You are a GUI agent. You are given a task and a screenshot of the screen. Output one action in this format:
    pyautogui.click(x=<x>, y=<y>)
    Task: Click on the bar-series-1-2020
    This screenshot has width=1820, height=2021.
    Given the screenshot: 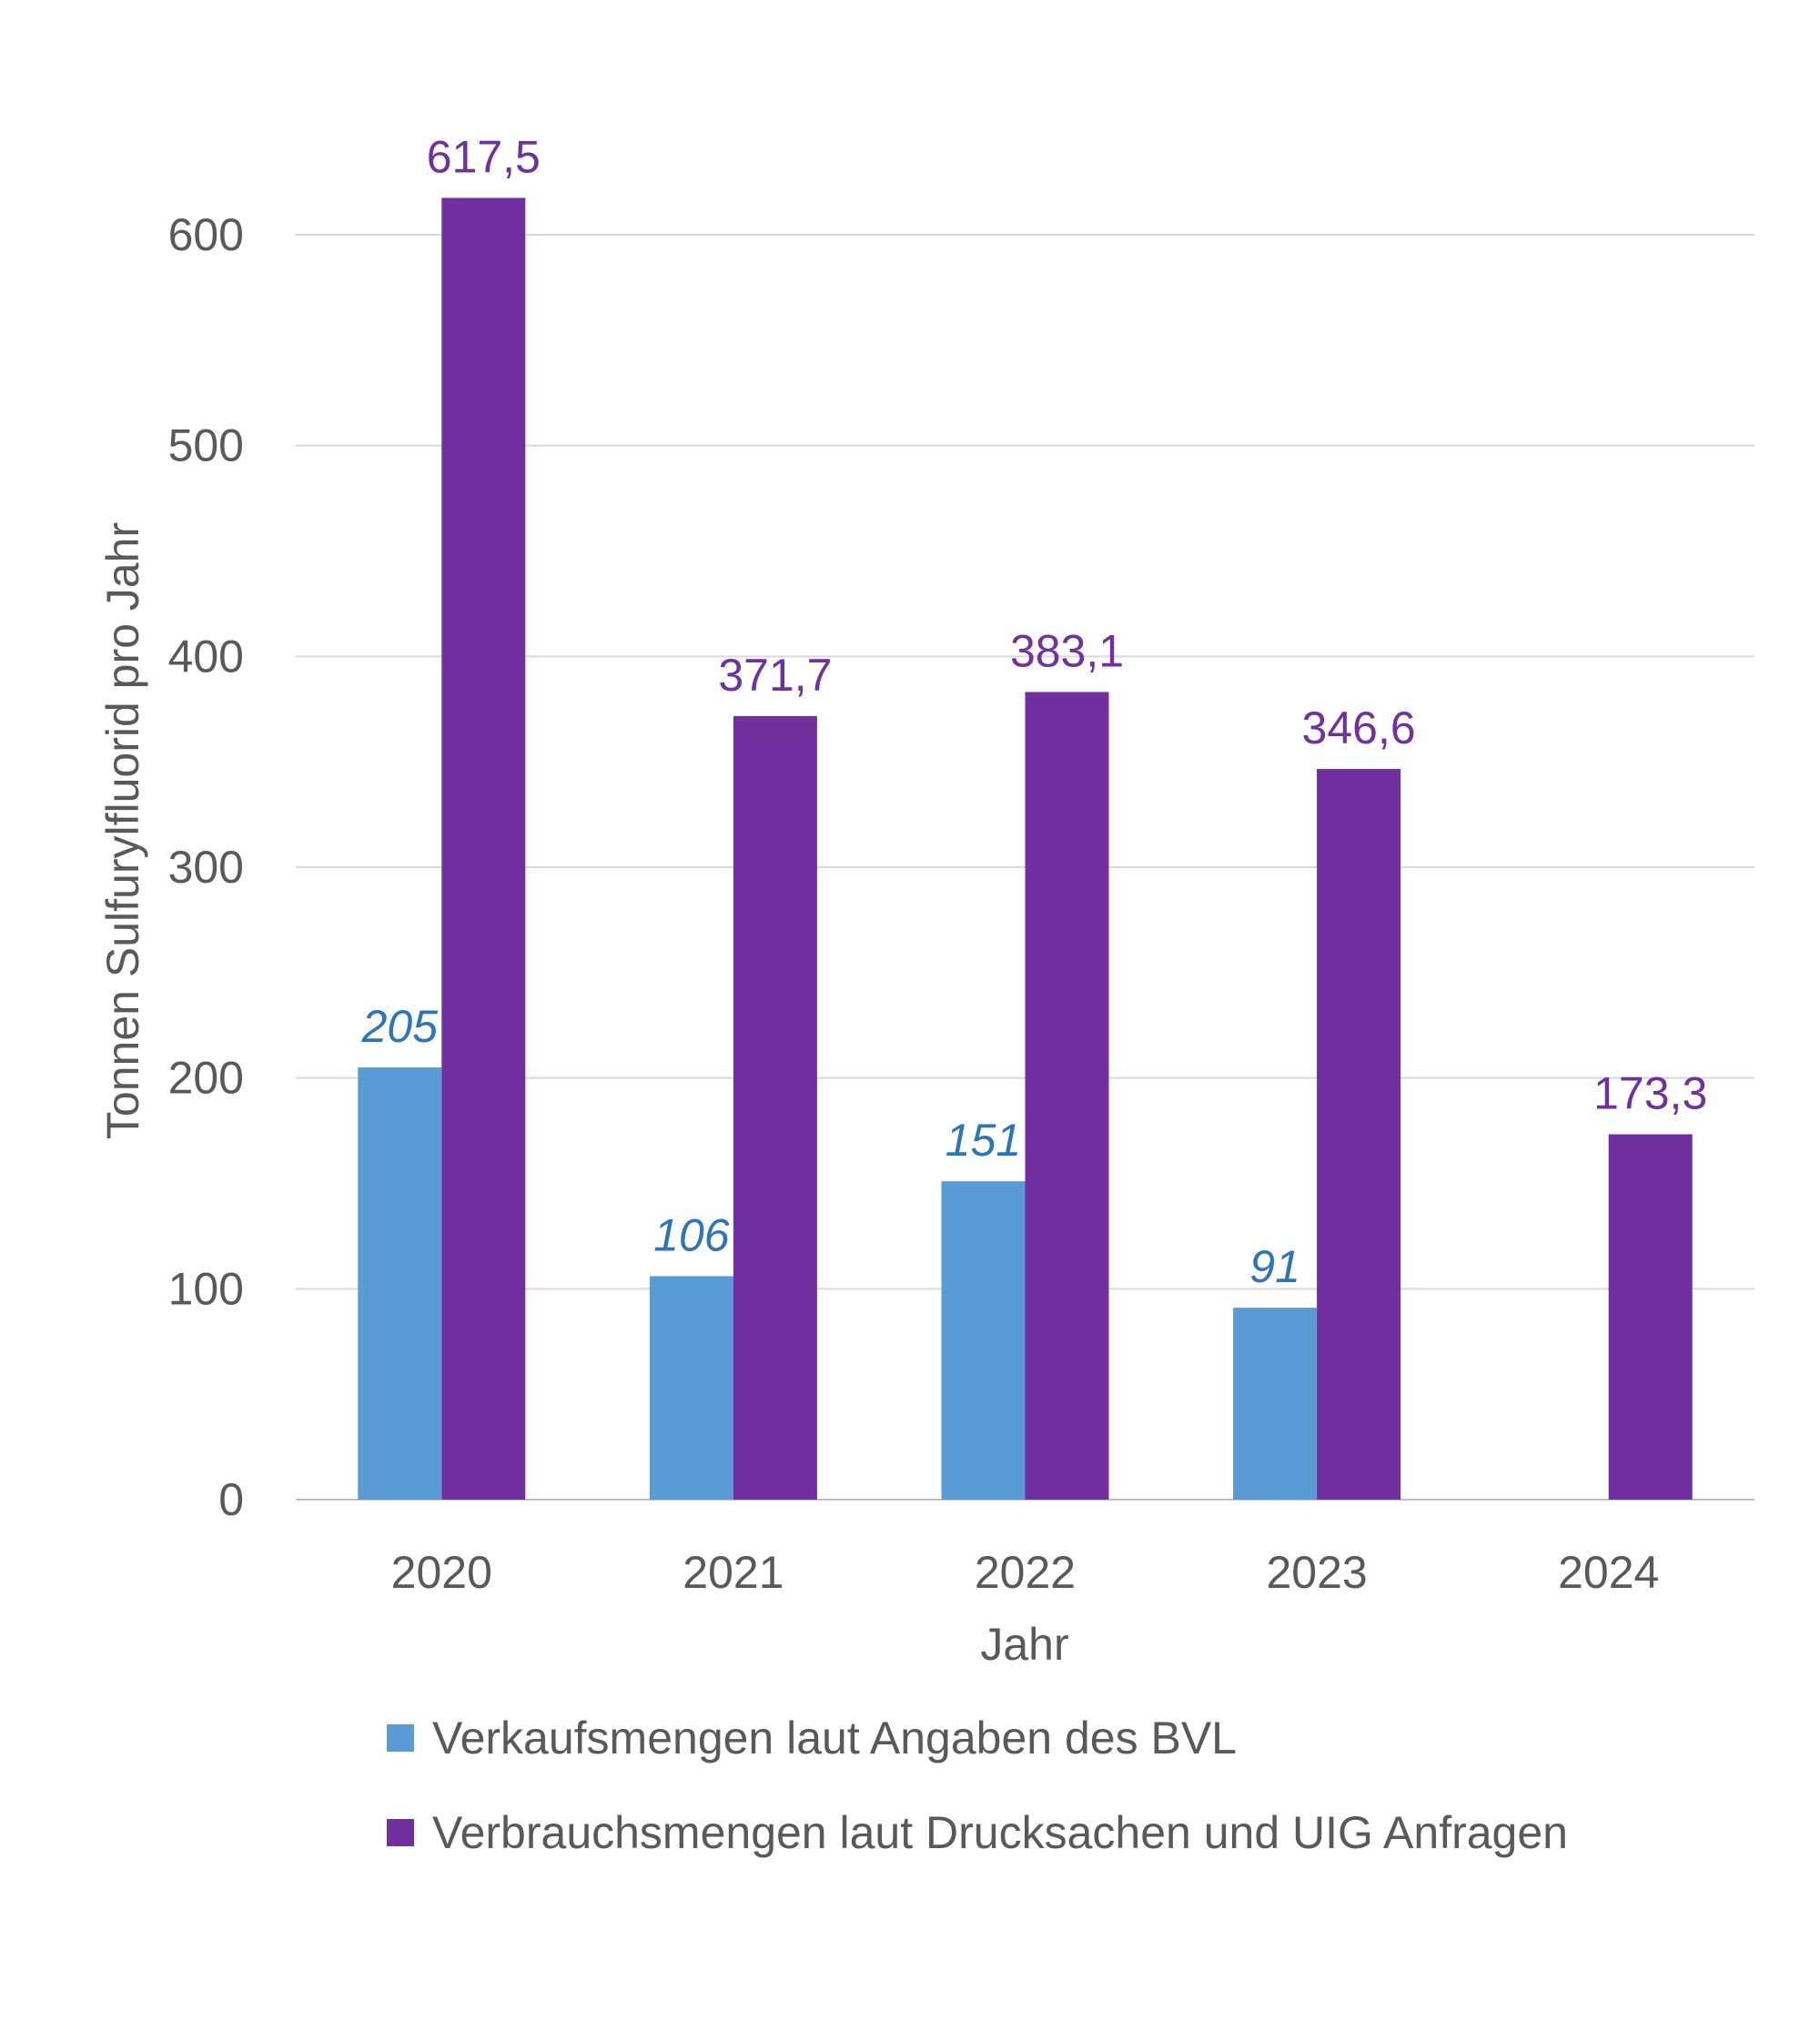 What is the action you would take?
    pyautogui.click(x=400, y=1284)
    